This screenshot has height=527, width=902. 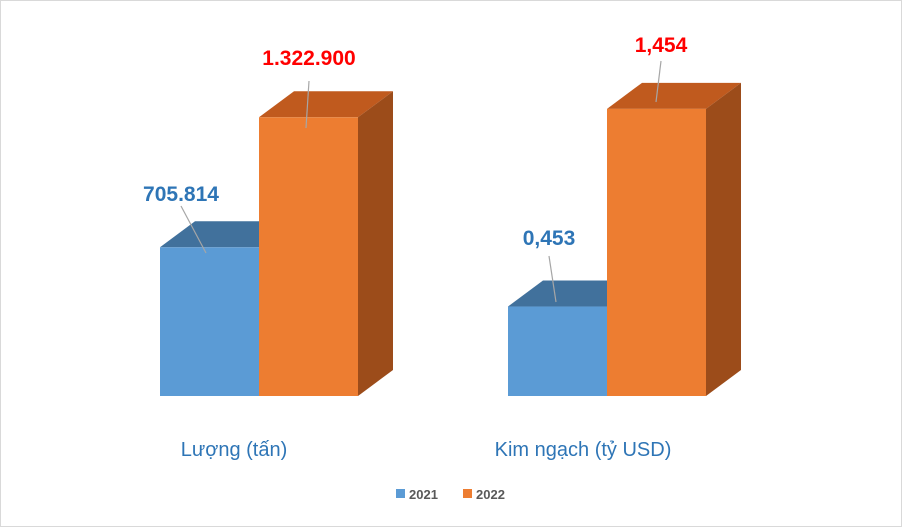 I want to click on bar-2022-kim-ngach-side, so click(x=723, y=239).